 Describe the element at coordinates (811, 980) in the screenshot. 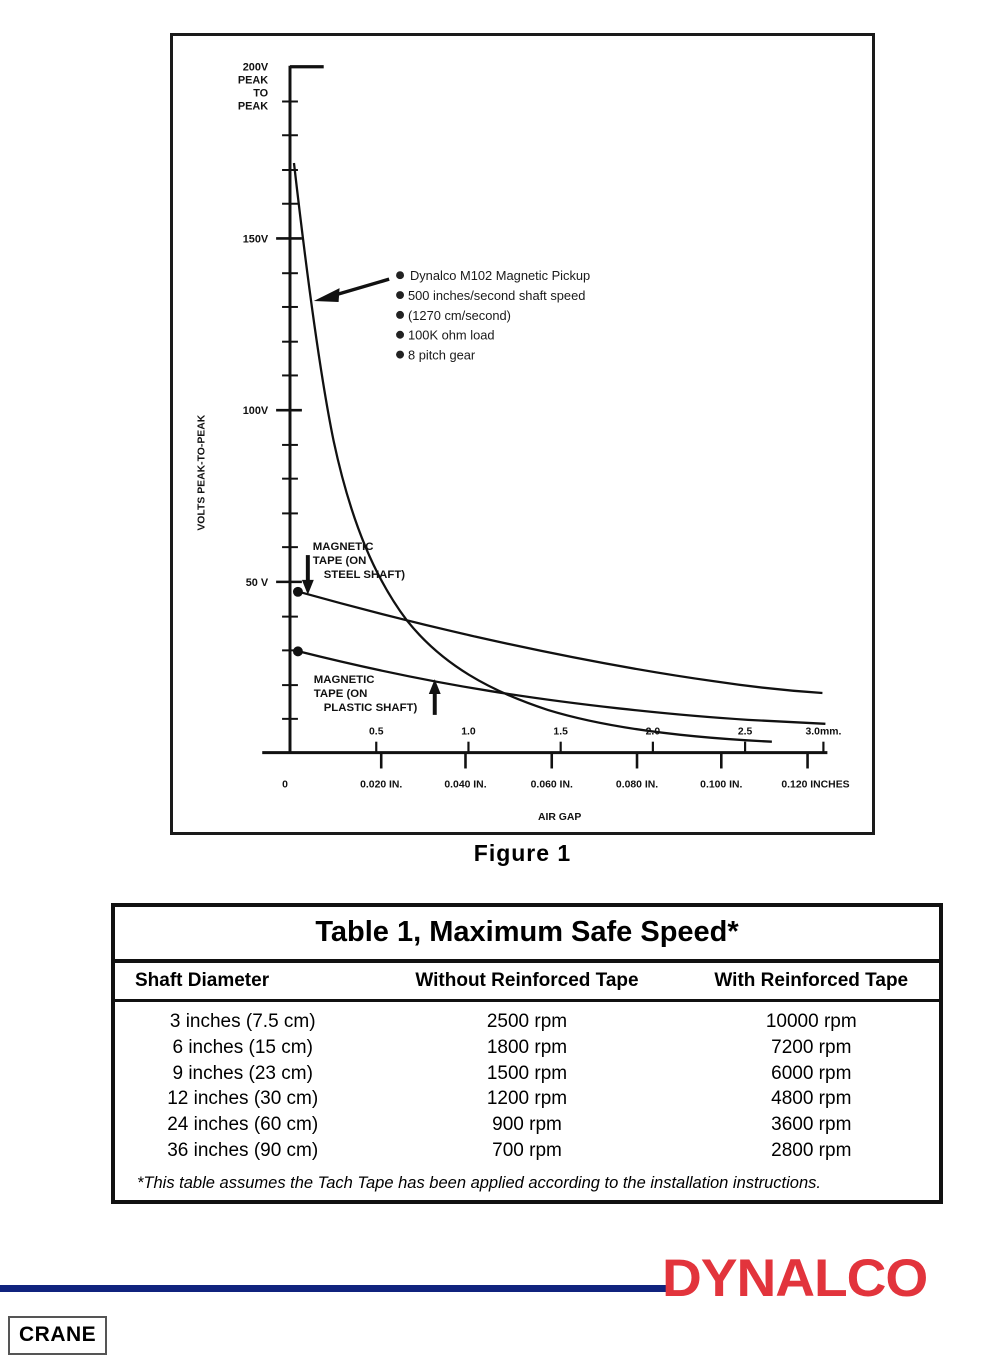

I see `table-header-with-reinforced-tape: With Reinforced Tape` at that location.